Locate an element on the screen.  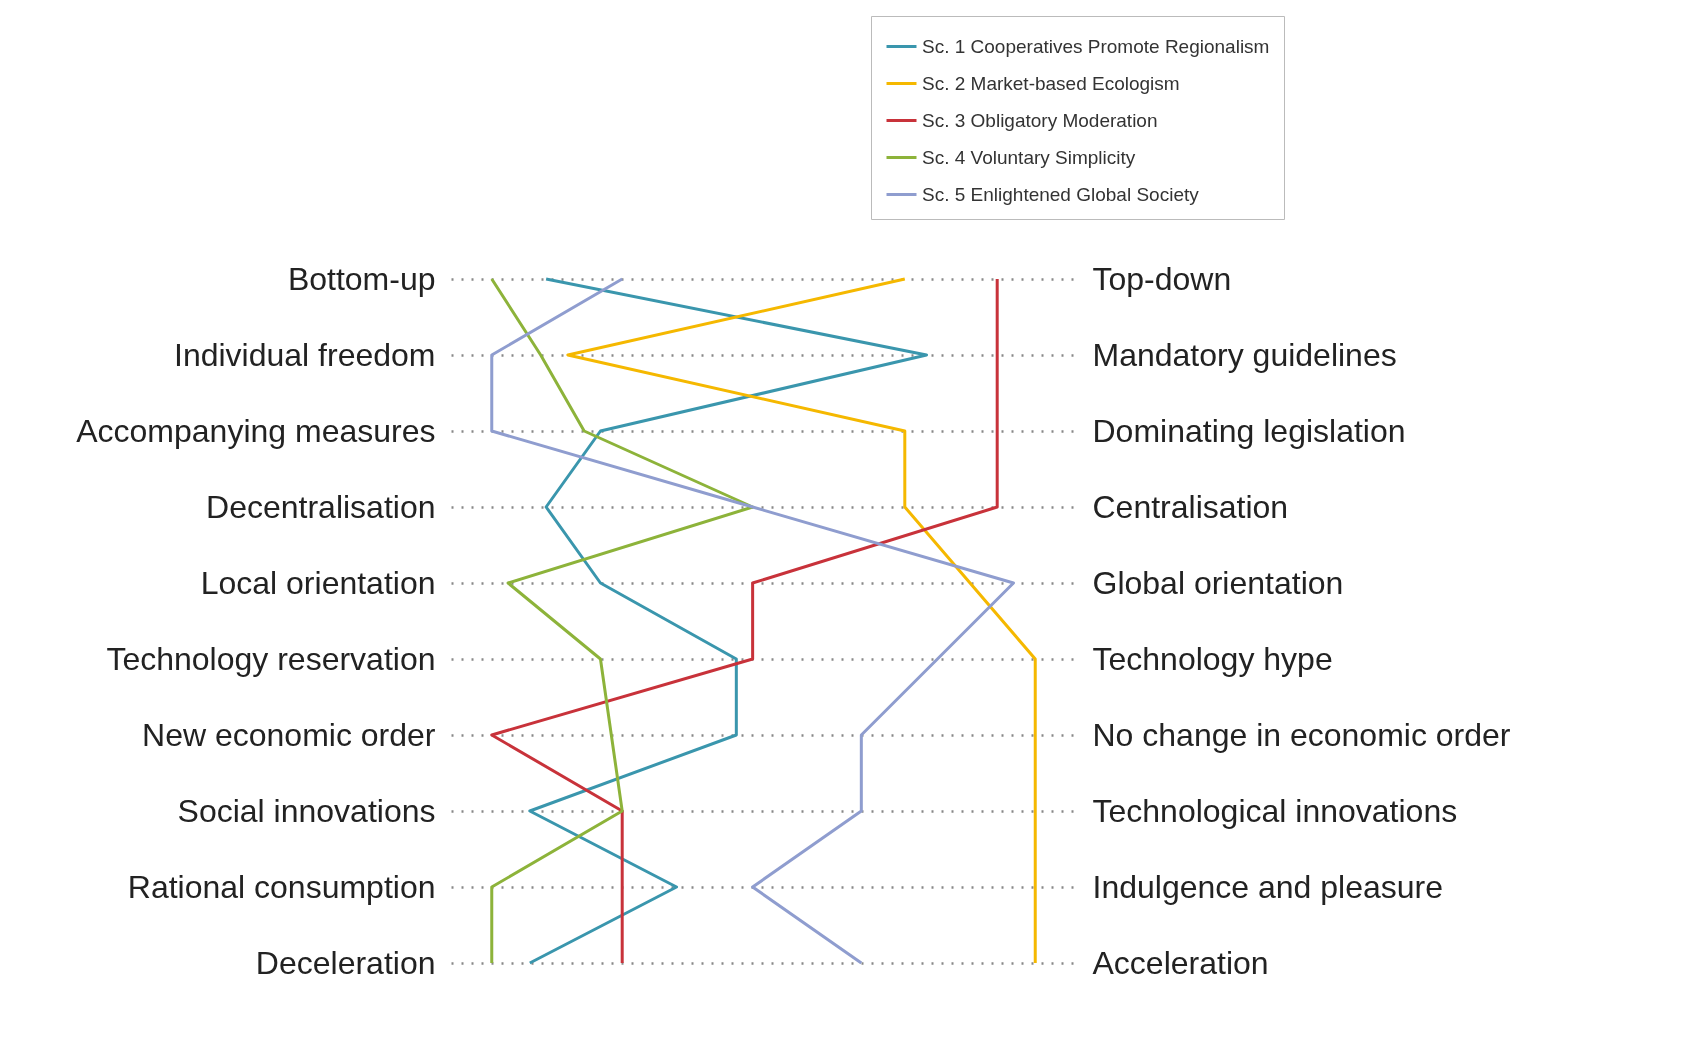
y2-tick-label: Technological innovations is located at coordinates (1275, 810).